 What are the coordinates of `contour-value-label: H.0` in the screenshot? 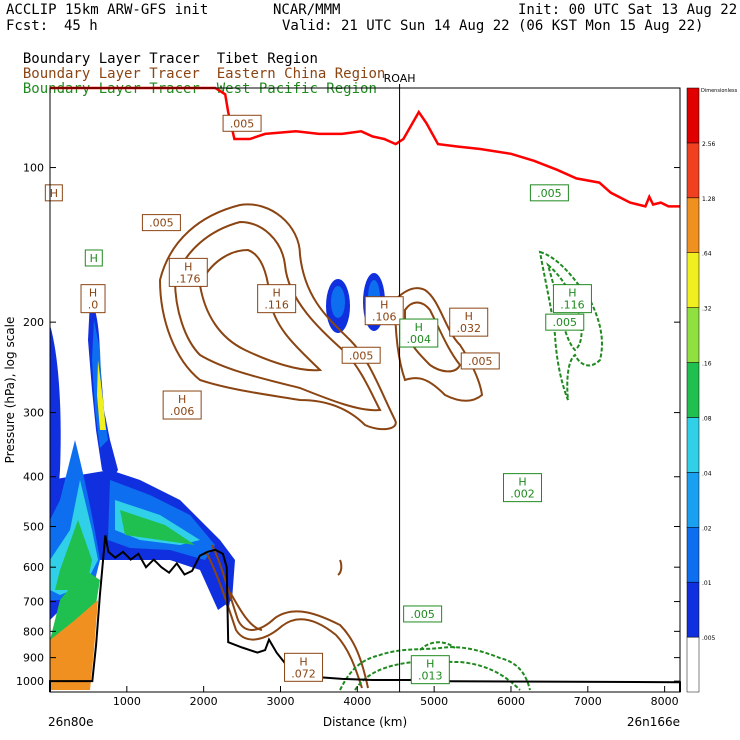 It's located at (93, 299).